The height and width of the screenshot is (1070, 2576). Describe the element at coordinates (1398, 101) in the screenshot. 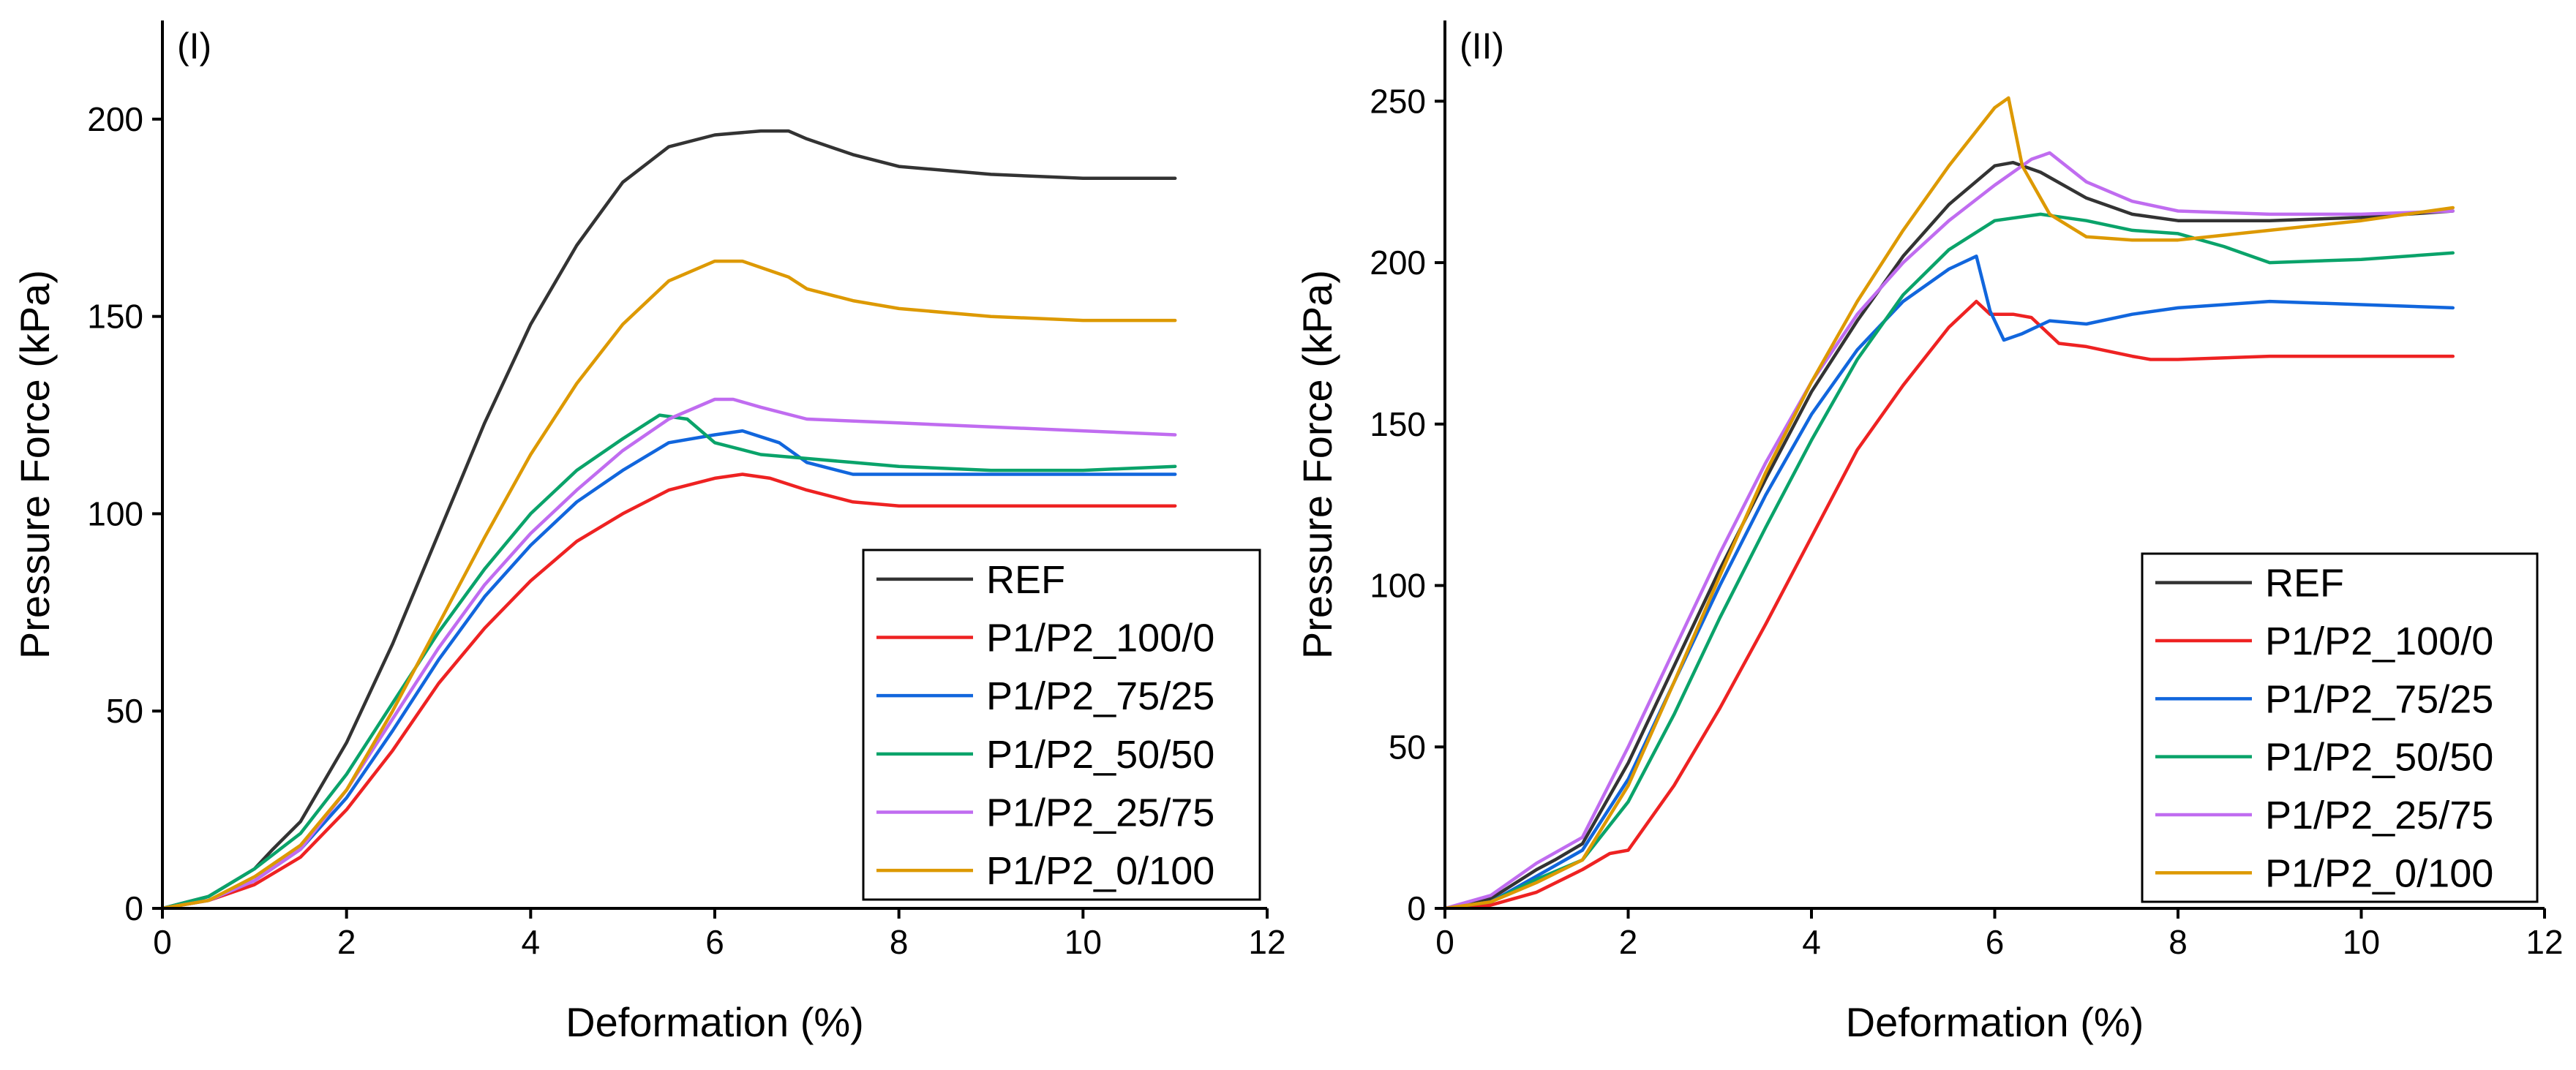

I see `y-tick-label: 250` at that location.